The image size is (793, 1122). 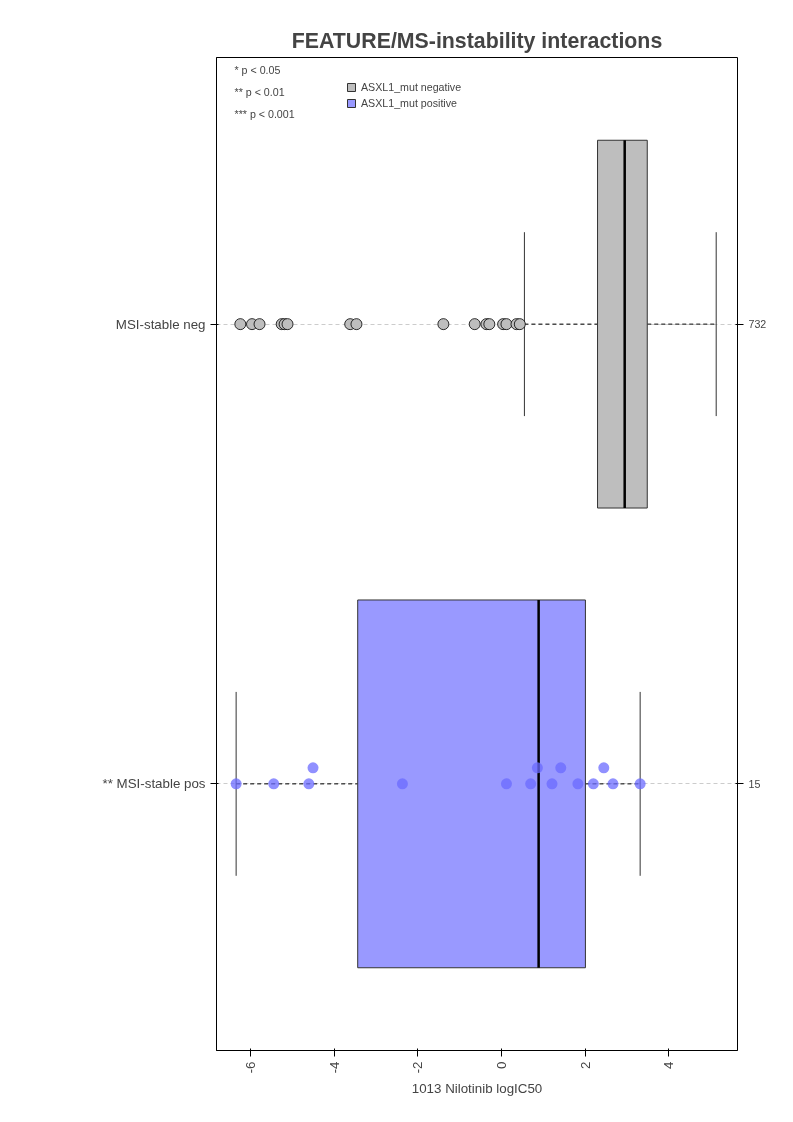 I want to click on x-tick-label: 4, so click(x=669, y=1064).